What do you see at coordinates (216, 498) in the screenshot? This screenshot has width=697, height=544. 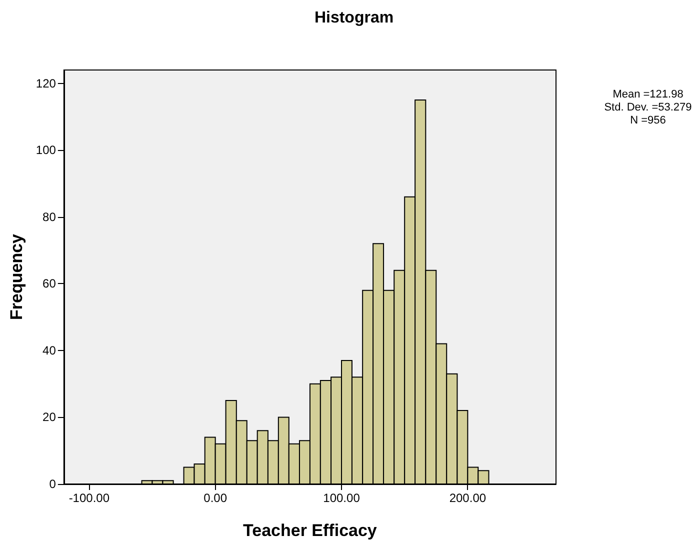 I see `x-tick-label: 0.00` at bounding box center [216, 498].